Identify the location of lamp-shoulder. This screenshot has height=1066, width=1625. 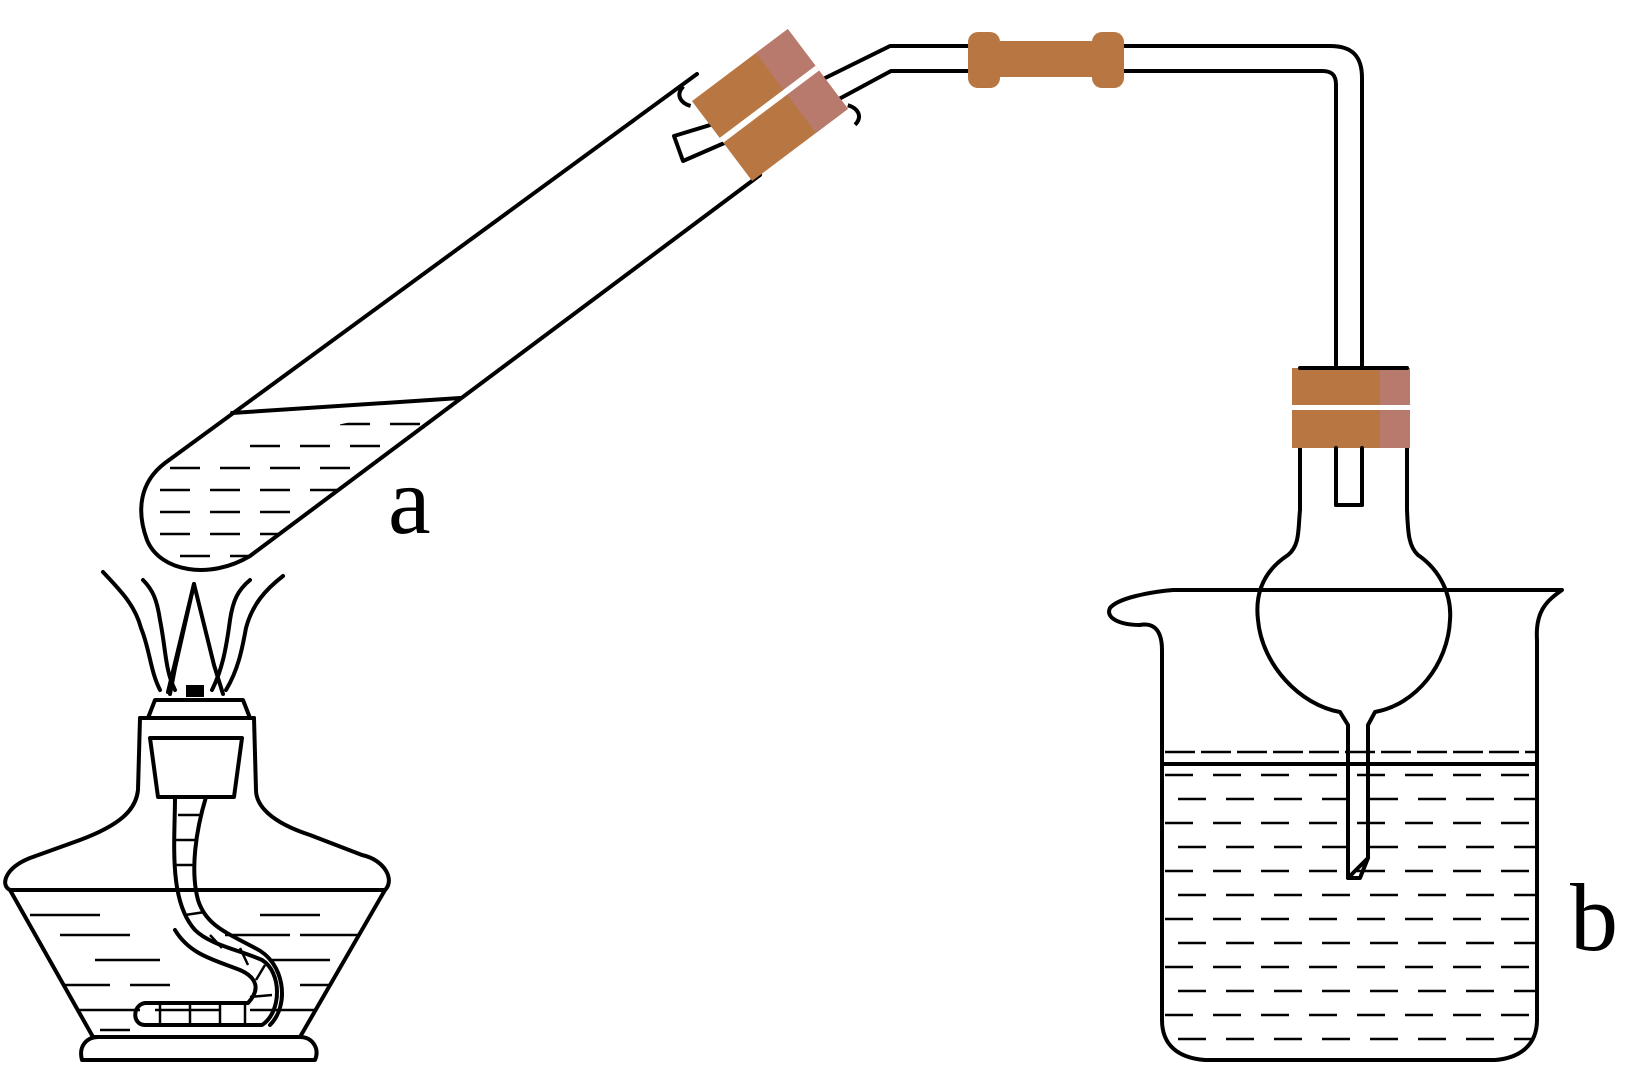
(197, 804).